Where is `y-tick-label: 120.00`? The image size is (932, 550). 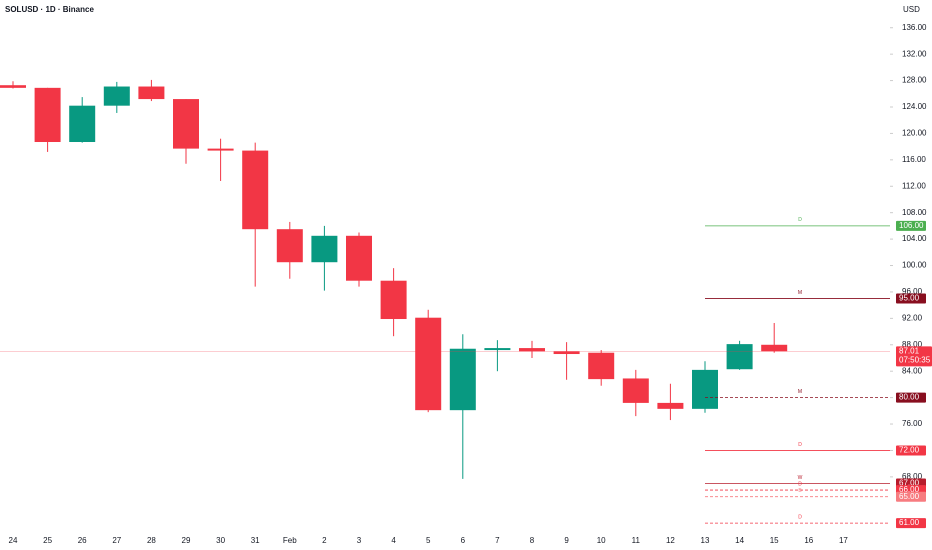
y-tick-label: 120.00 is located at coordinates (914, 133).